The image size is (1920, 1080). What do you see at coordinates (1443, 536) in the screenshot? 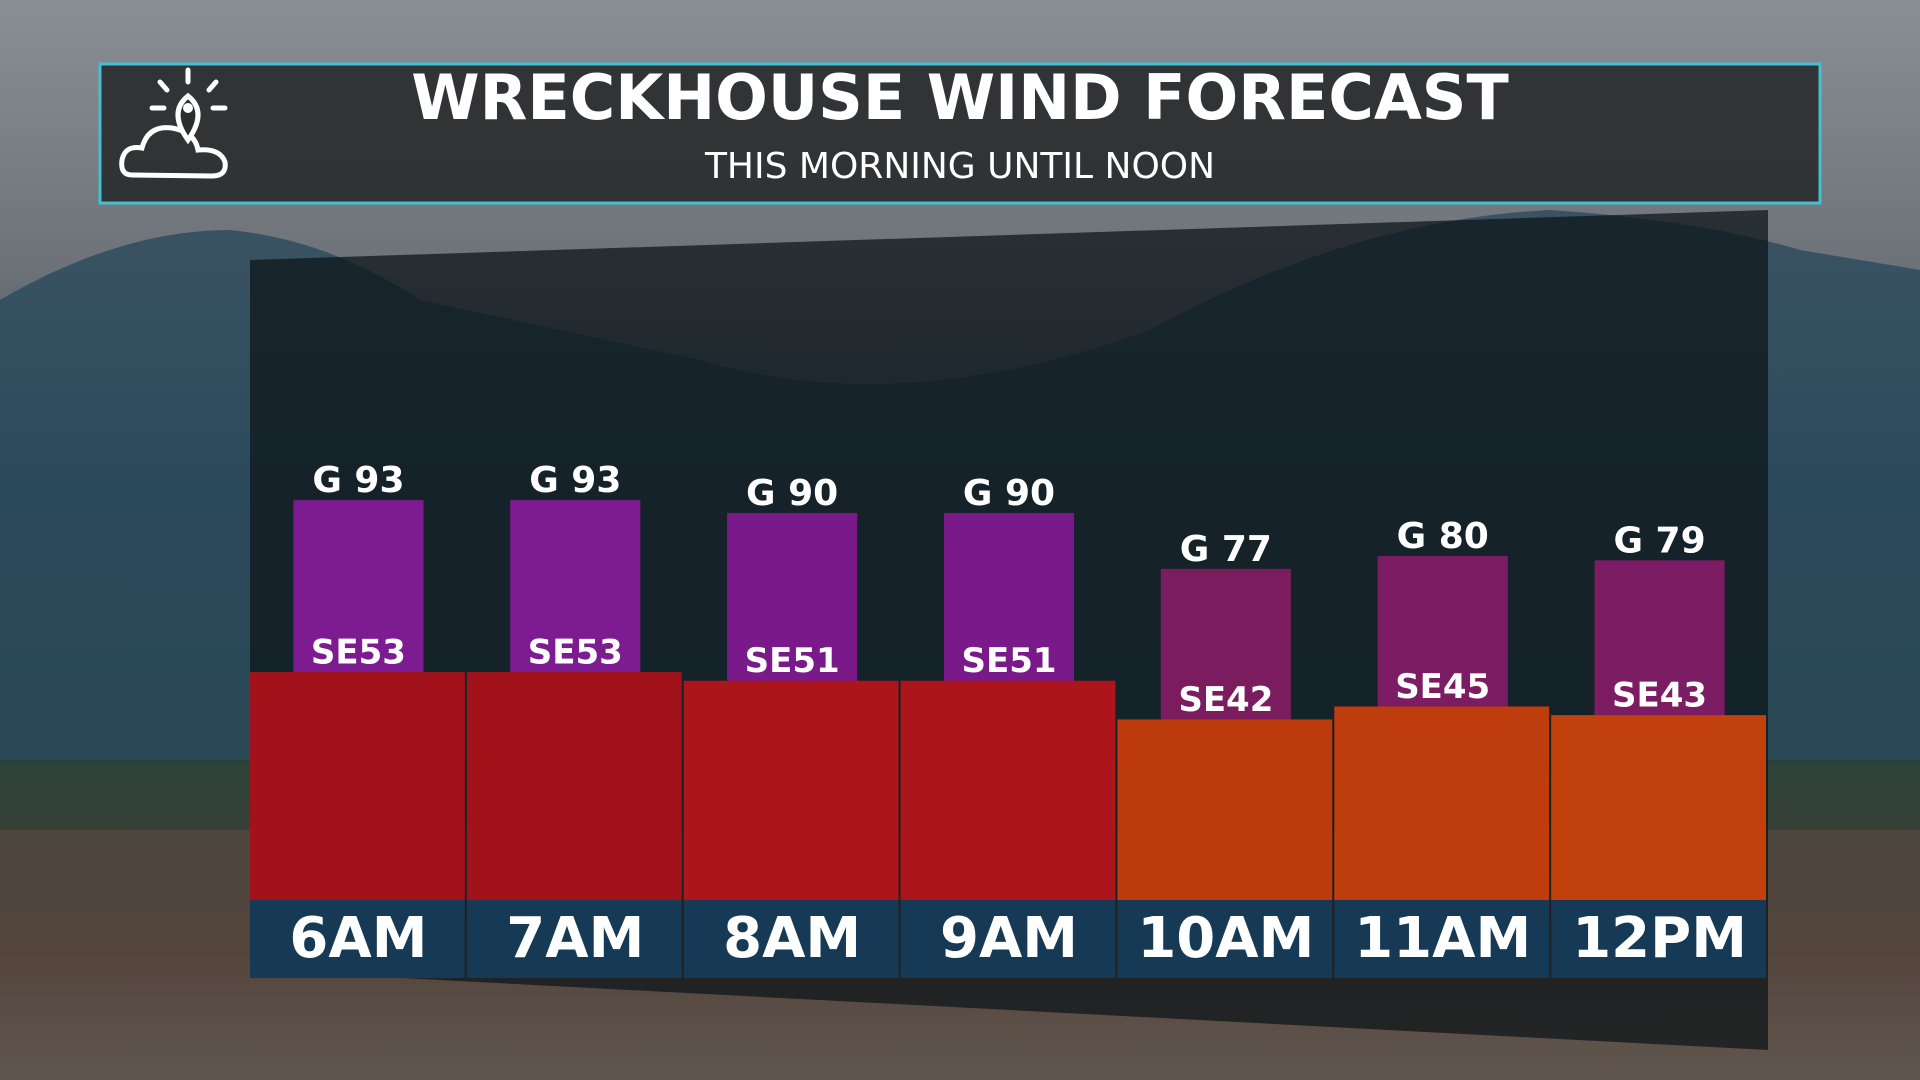
I see `gust-label: G 80` at bounding box center [1443, 536].